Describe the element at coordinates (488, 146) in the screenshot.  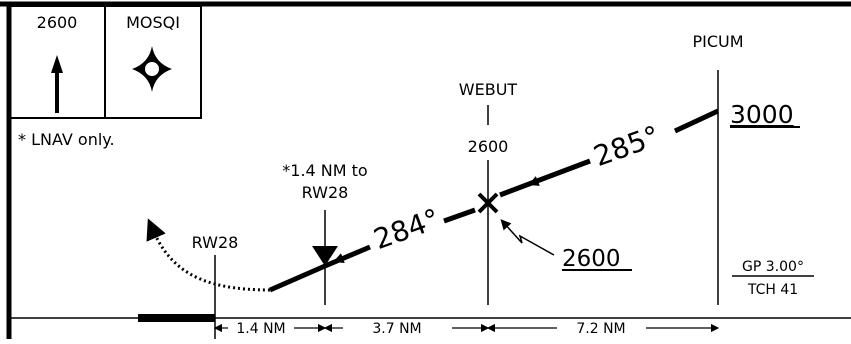
I see `webut-altitude-above: 2600` at that location.